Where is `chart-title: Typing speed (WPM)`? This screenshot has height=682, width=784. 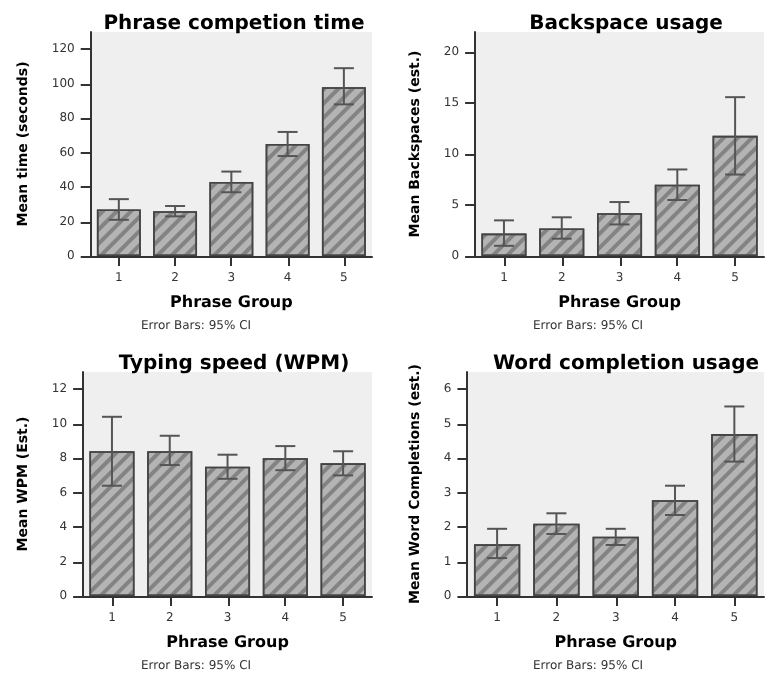 chart-title: Typing speed (WPM) is located at coordinates (234, 364).